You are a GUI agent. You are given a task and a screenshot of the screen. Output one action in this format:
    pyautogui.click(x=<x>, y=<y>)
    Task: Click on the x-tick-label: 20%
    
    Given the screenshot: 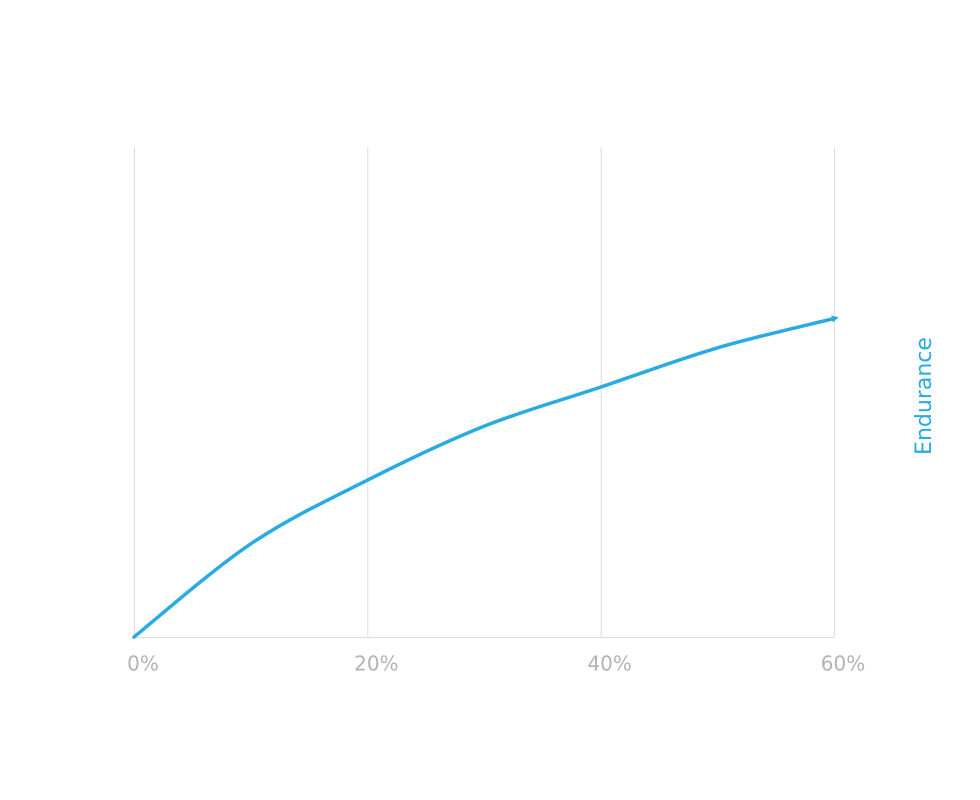 What is the action you would take?
    pyautogui.click(x=376, y=664)
    